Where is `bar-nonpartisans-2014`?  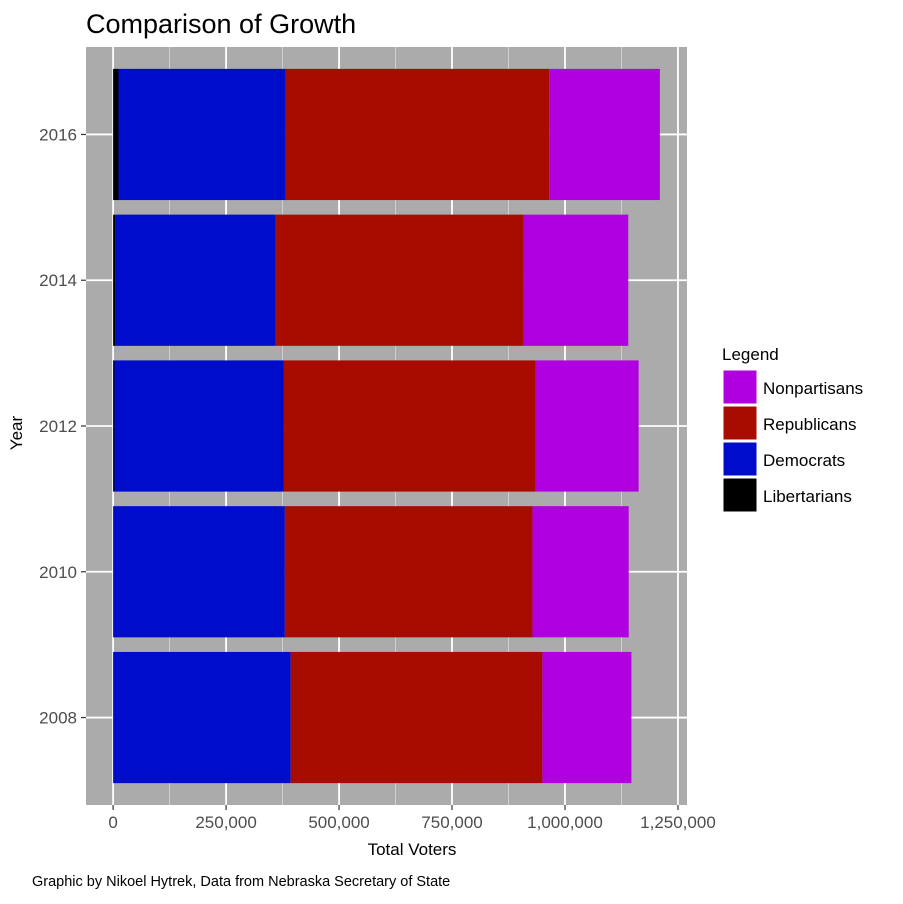 bar-nonpartisans-2014 is located at coordinates (576, 280).